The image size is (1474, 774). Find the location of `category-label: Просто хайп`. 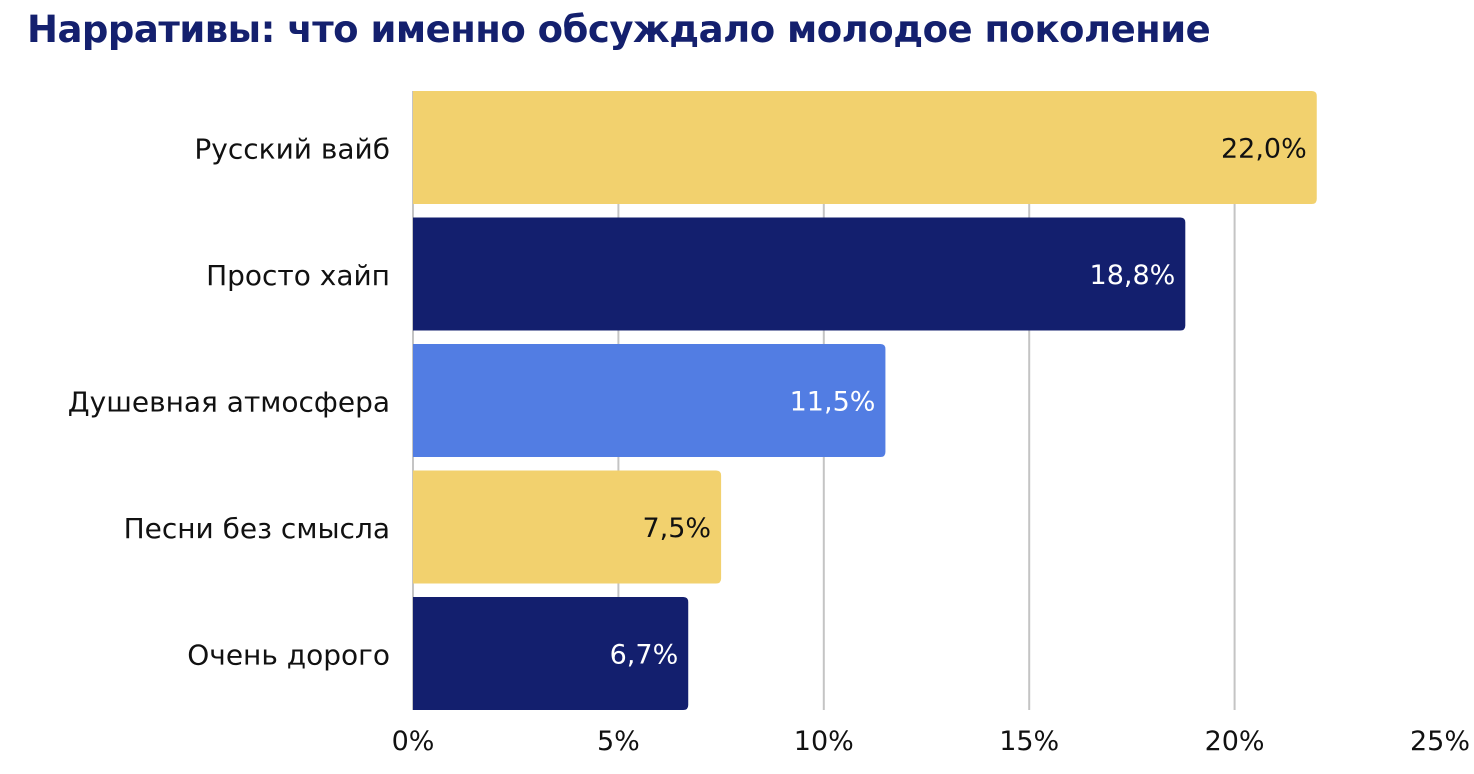

category-label: Просто хайп is located at coordinates (298, 275).